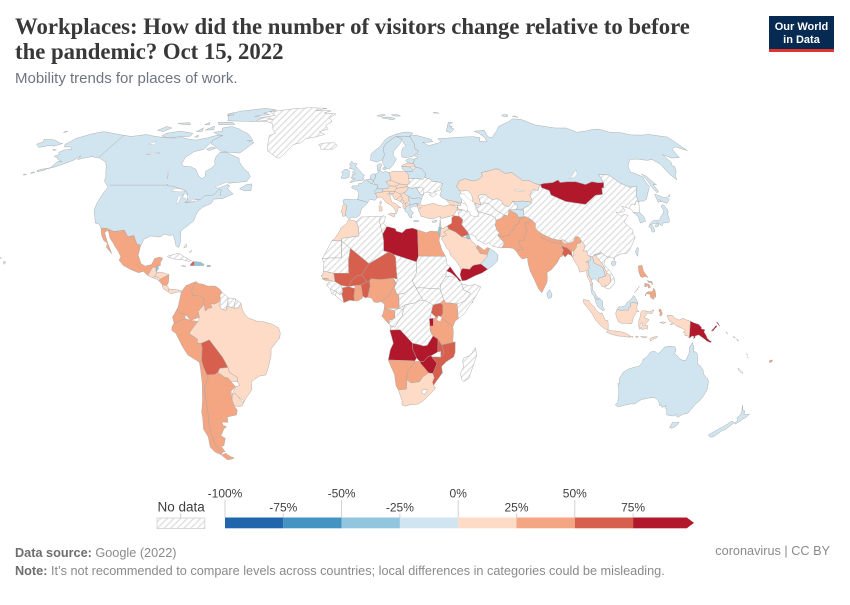  What do you see at coordinates (283, 508) in the screenshot?
I see `svg-text: -75%` at bounding box center [283, 508].